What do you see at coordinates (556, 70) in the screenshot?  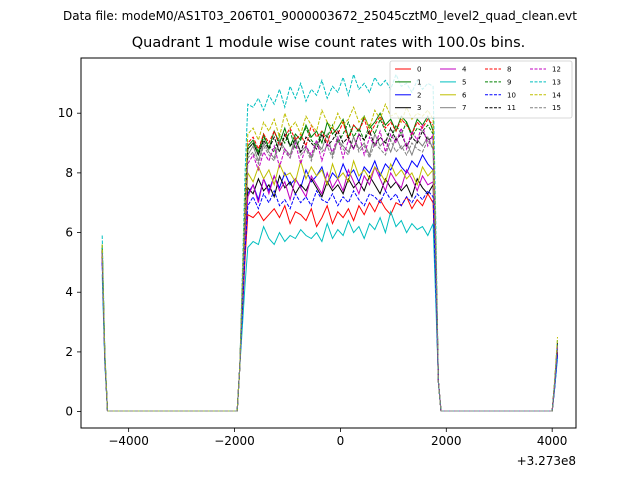 I see `legend-label-12: 12` at bounding box center [556, 70].